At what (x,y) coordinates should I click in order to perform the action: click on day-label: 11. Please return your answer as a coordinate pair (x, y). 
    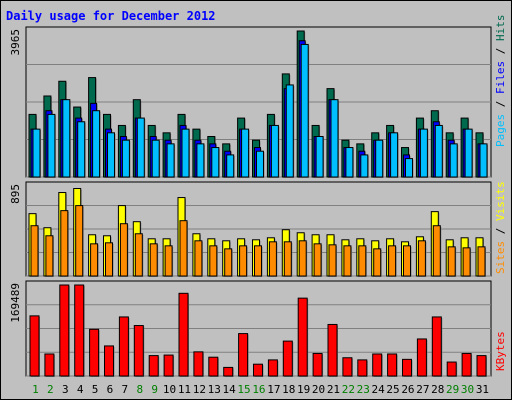
    Looking at the image, I should click on (184, 389).